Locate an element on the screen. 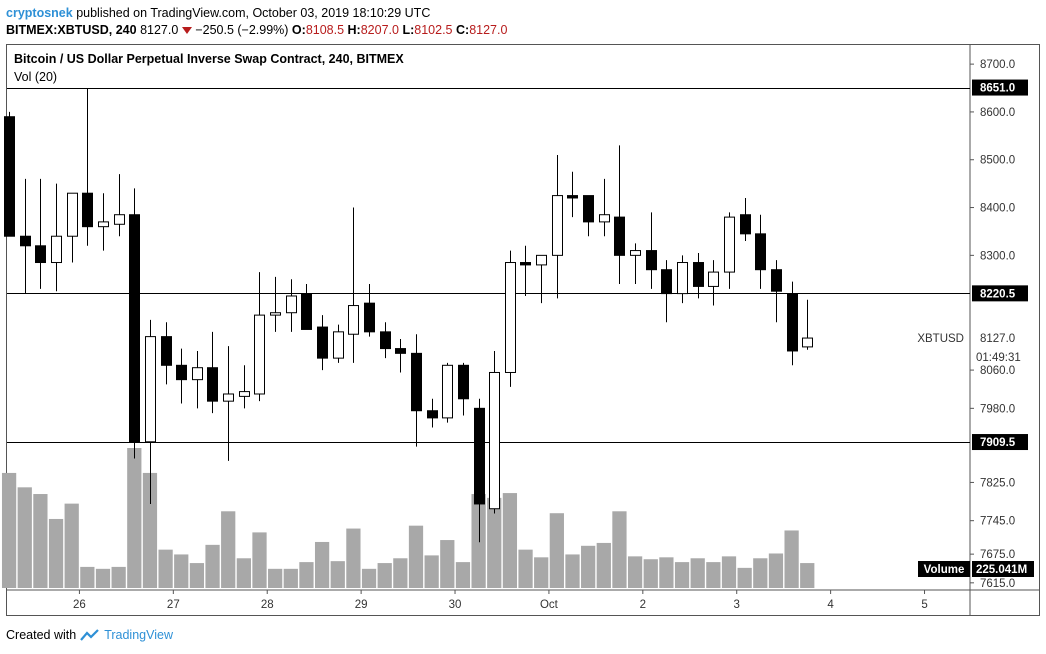 Image resolution: width=1046 pixels, height=654 pixels. low-label: L: is located at coordinates (408, 30).